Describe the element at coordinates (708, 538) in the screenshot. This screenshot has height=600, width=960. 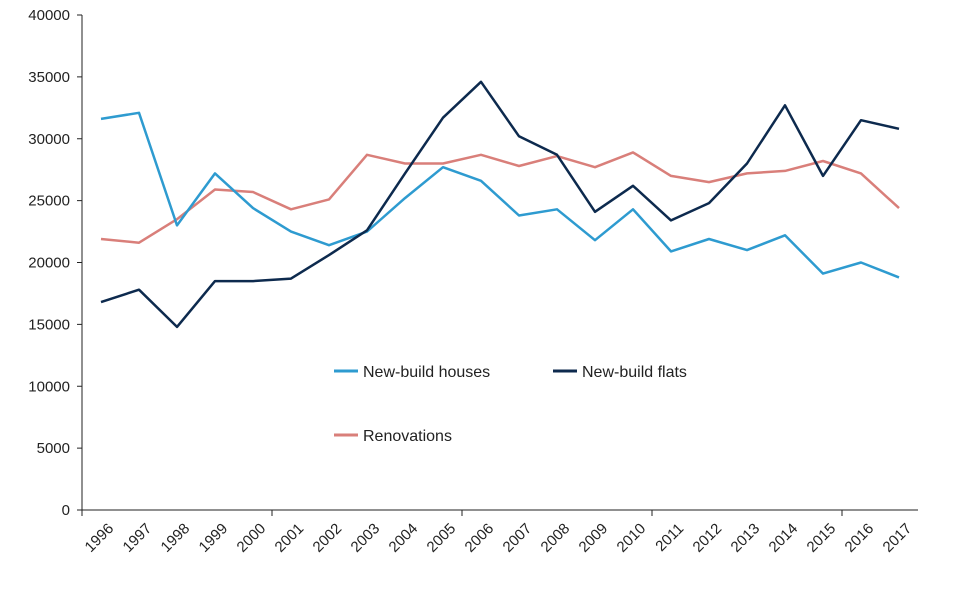
I see `x-tick-label: 2012` at that location.